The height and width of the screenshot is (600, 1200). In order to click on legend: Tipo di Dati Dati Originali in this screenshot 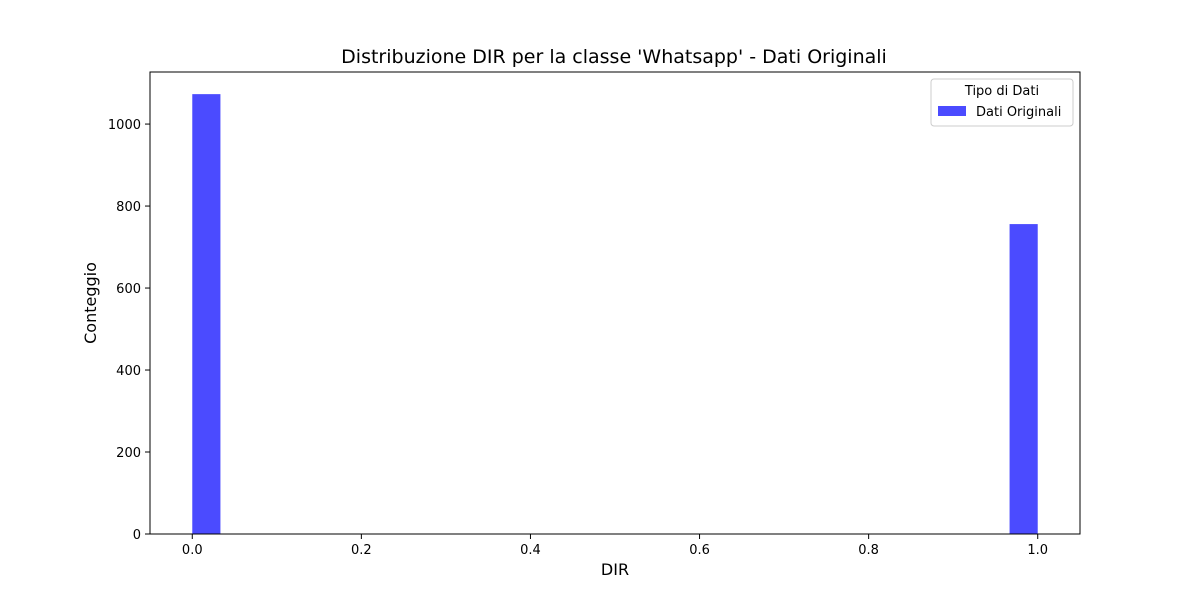, I will do `click(1002, 102)`.